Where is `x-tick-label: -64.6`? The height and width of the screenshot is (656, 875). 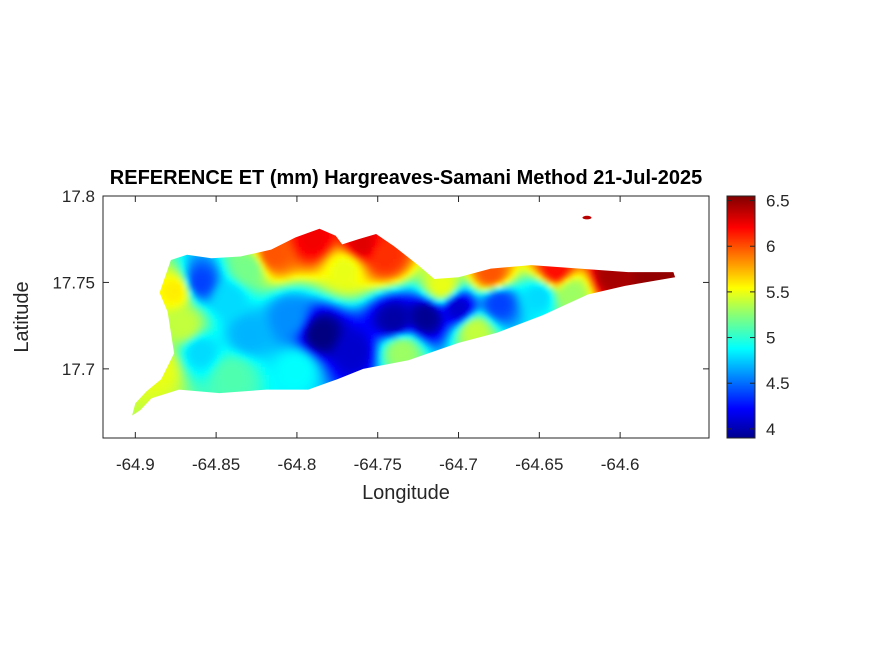
x-tick-label: -64.6 is located at coordinates (620, 464).